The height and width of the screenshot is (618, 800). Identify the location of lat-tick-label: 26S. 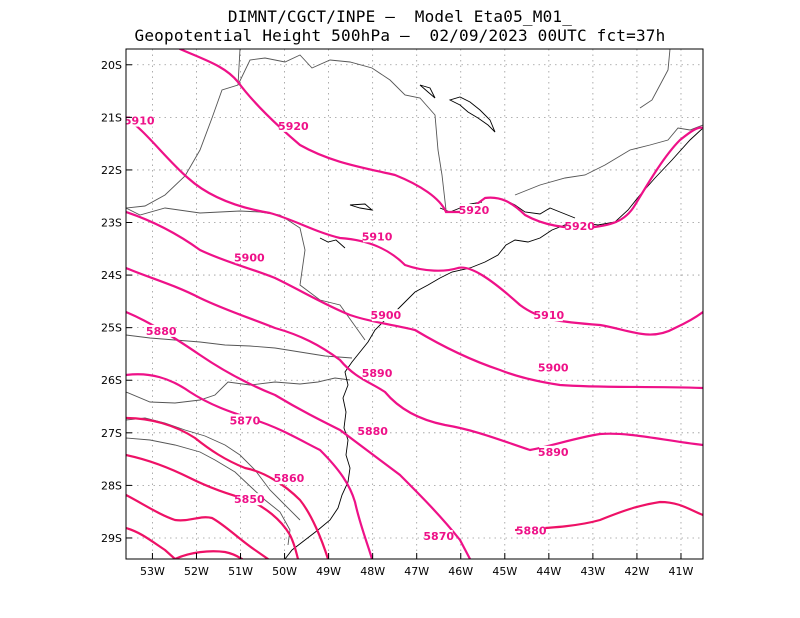
(111, 380).